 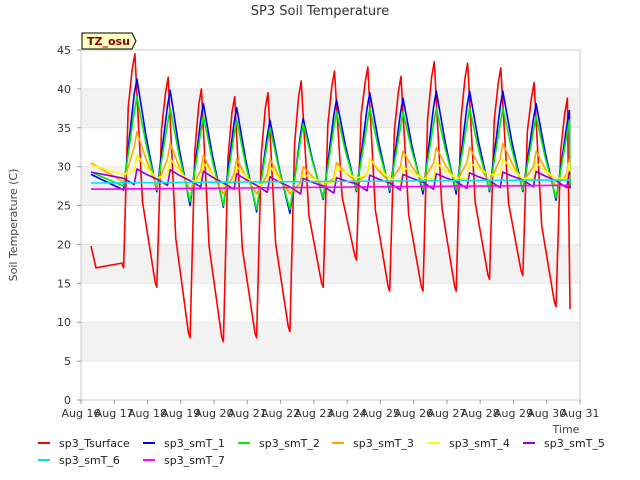 What do you see at coordinates (214, 413) in the screenshot?
I see `x-tick-label: Aug 20` at bounding box center [214, 413].